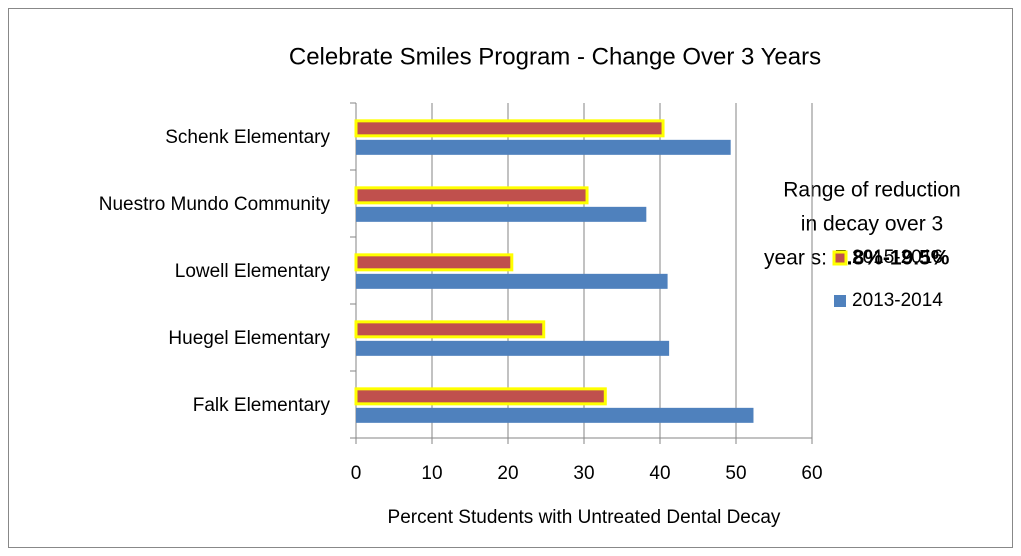  I want to click on y-tick-label: Huegel Elementary, so click(249, 338).